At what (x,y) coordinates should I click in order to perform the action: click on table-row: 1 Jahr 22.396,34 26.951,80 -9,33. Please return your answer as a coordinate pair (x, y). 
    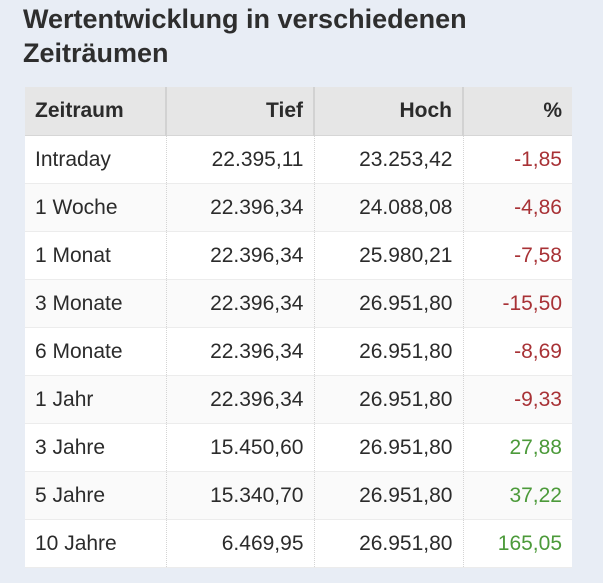
    Looking at the image, I should click on (298, 399).